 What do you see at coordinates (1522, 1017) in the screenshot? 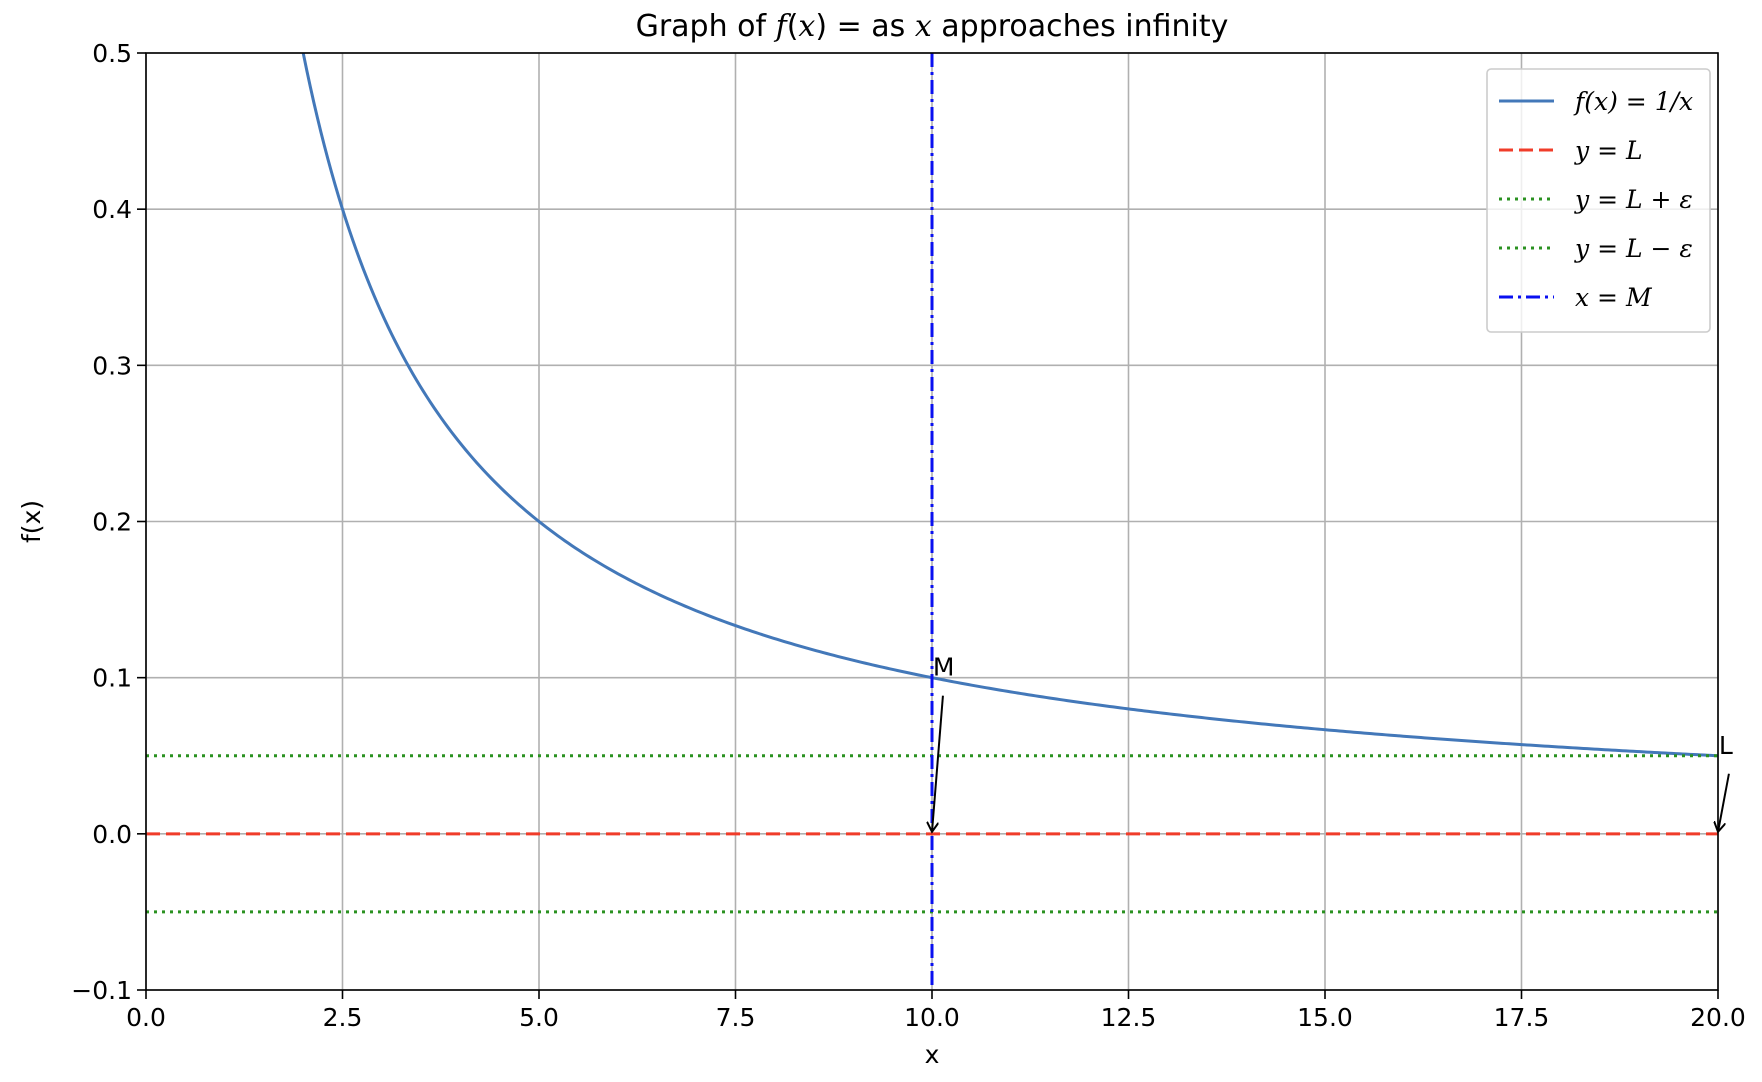
I see `x-tick-label: 17.5` at bounding box center [1522, 1017].